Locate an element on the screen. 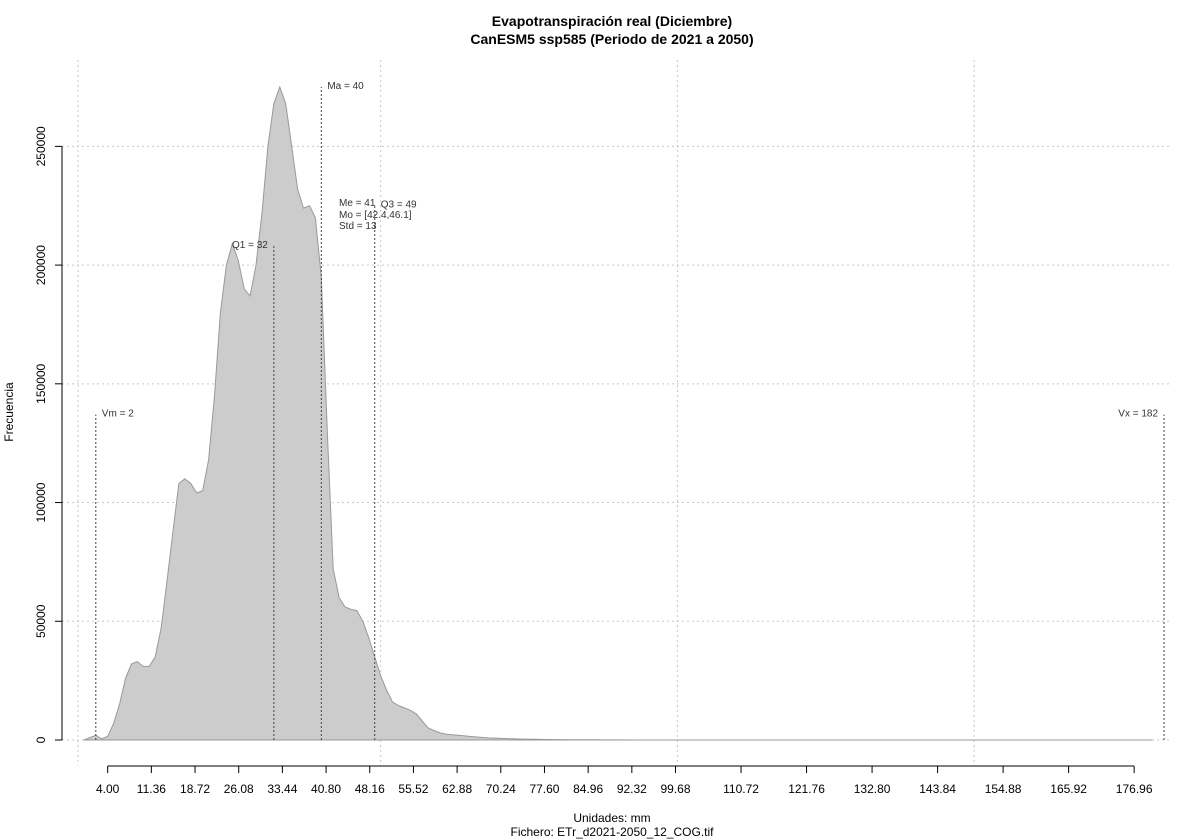  x-tick-label: 77.60 is located at coordinates (544, 789).